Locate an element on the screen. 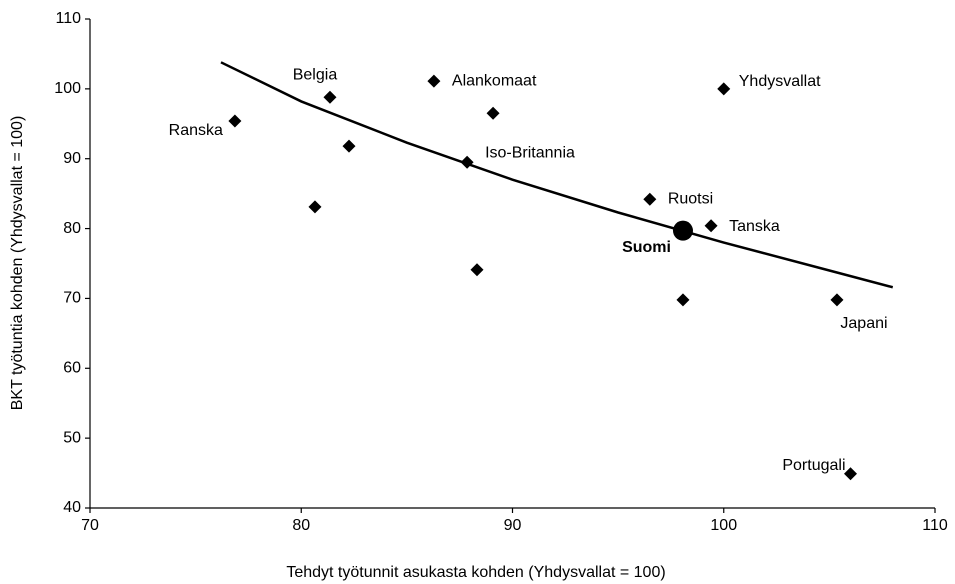 Image resolution: width=955 pixels, height=584 pixels. y-tick-label: 50 is located at coordinates (72, 437).